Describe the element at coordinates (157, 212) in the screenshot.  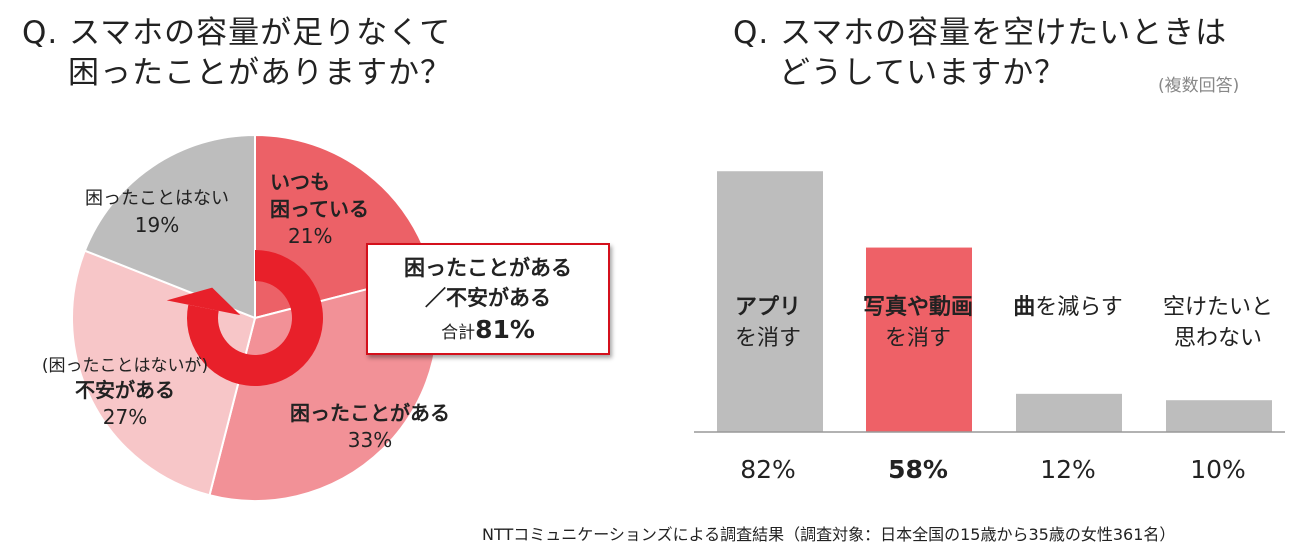
I see `slice-label-never: 困ったことはない 19%` at that location.